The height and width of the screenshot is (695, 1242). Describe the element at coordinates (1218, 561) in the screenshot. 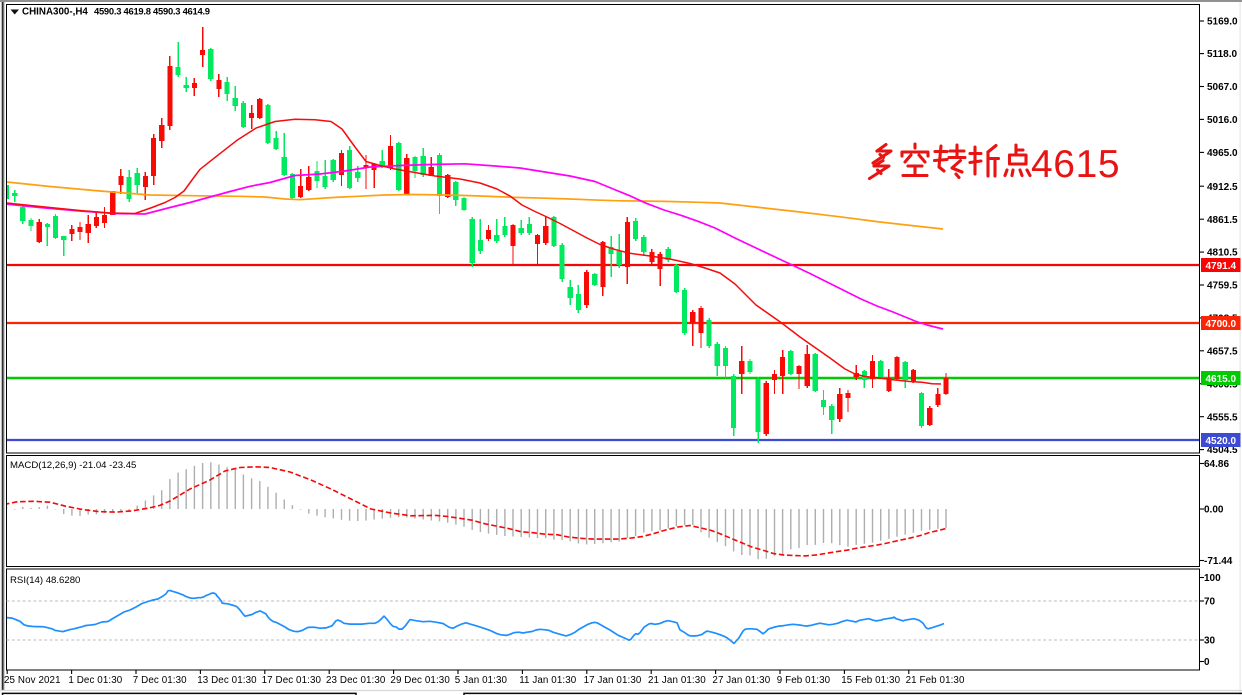

I see `svg-text: -71.44` at that location.